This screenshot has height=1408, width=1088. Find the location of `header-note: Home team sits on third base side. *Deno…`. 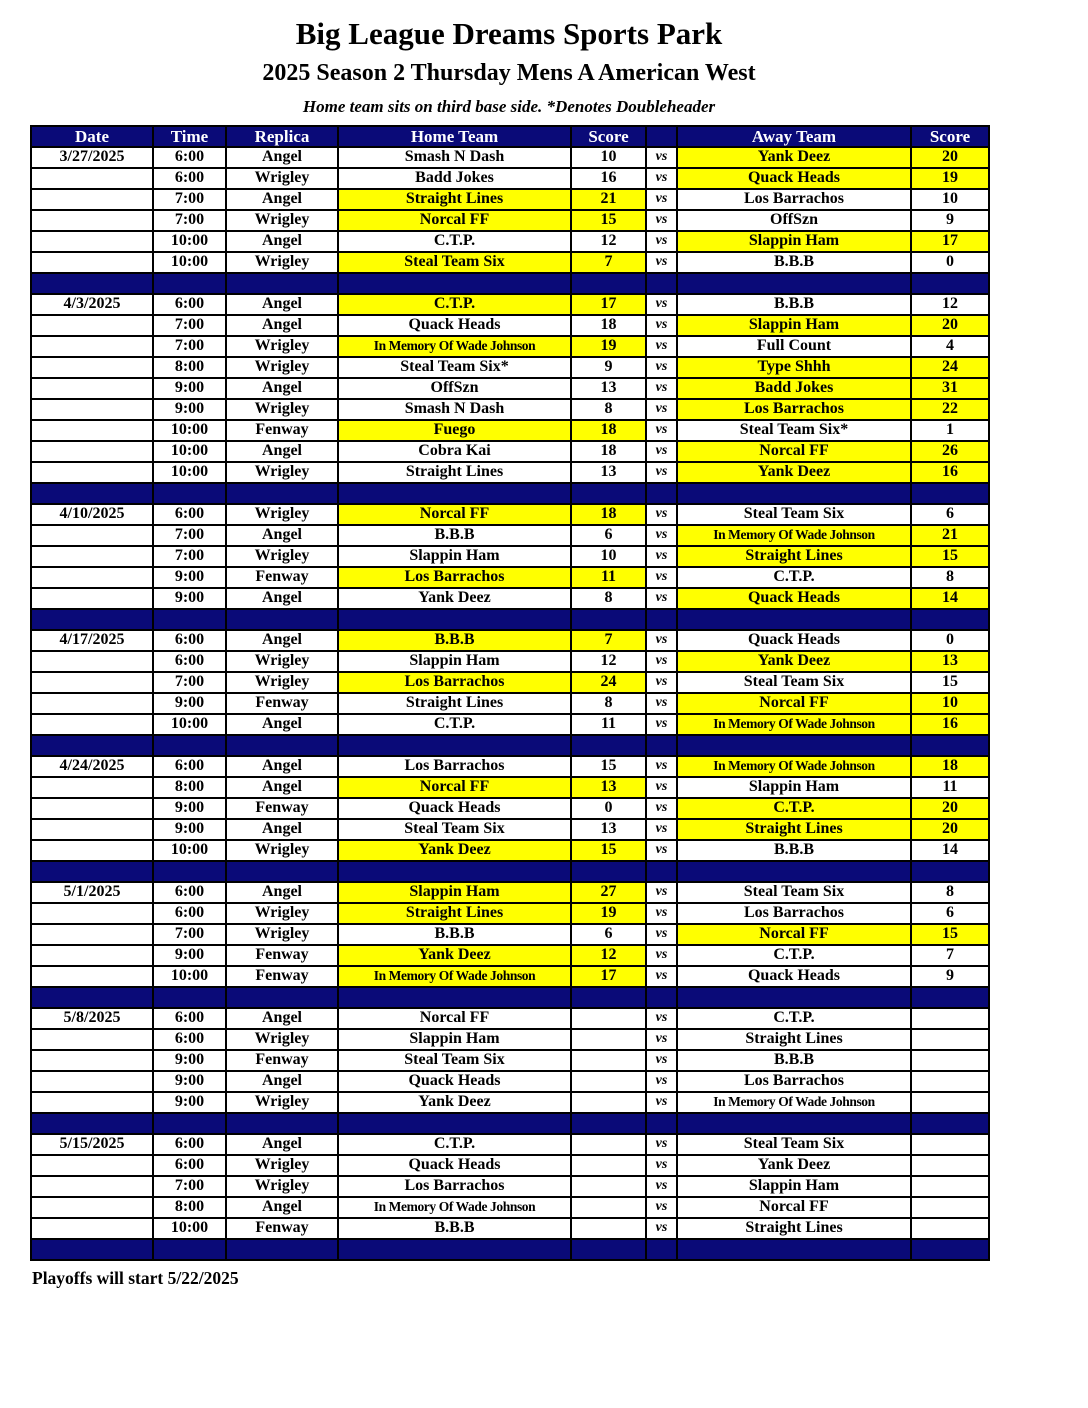

header-note: Home team sits on third base side. *Deno… is located at coordinates (509, 107).